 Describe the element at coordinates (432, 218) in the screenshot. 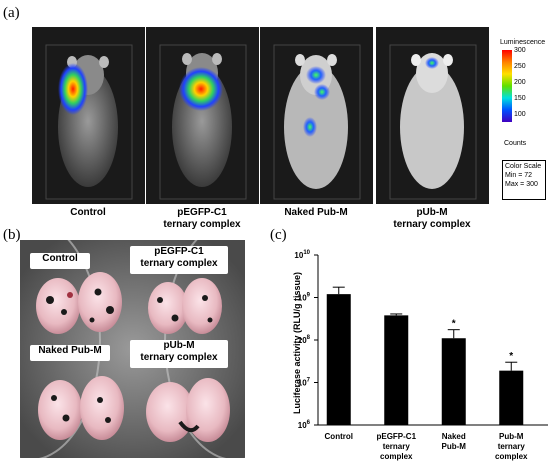

I see `caption-pubm: pUb-M ternary complex` at that location.